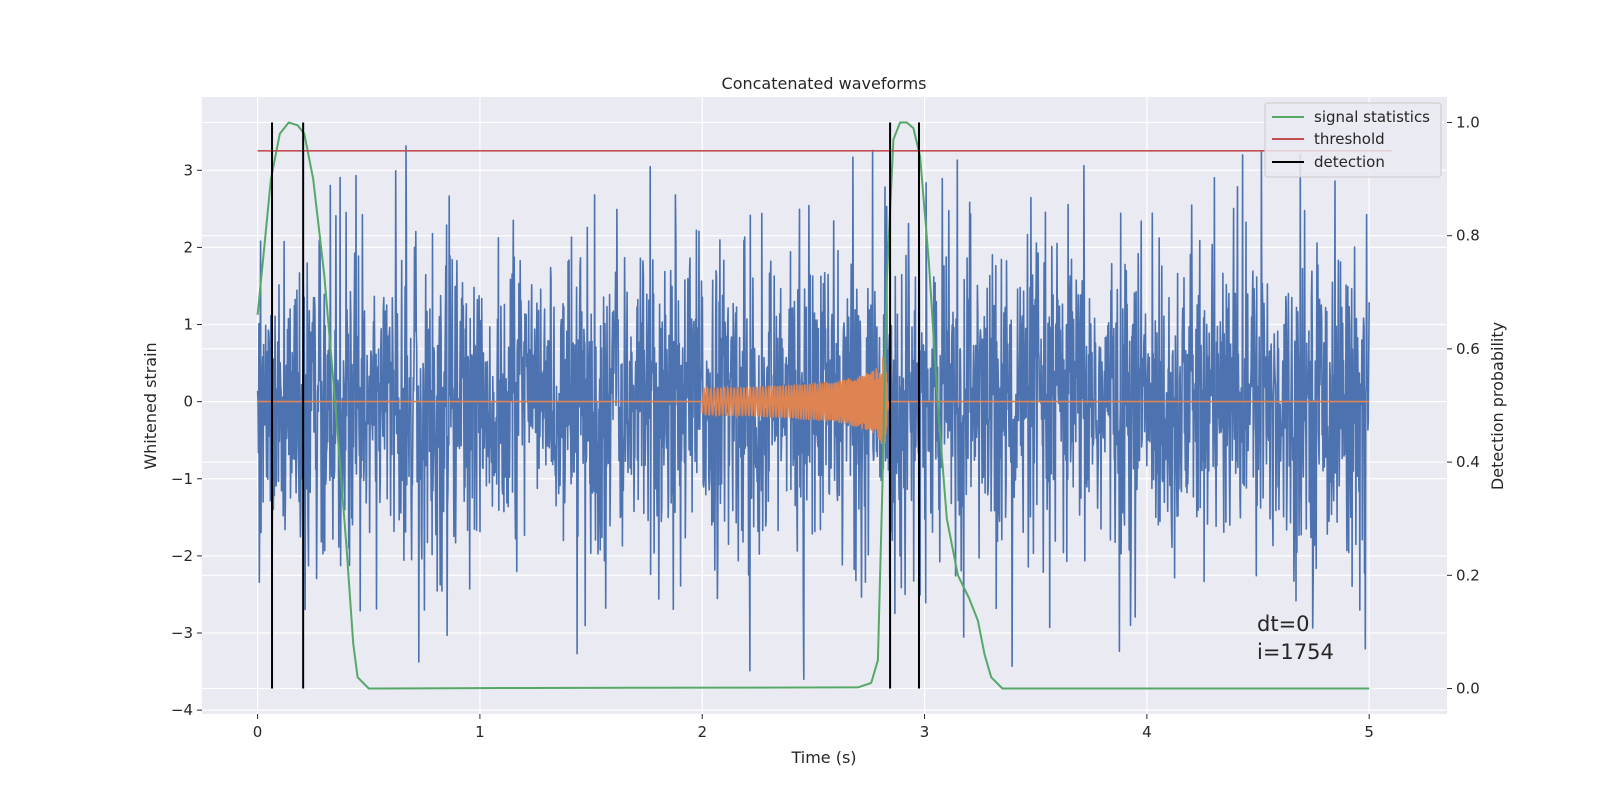  What do you see at coordinates (1295, 652) in the screenshot?
I see `annotation-i: i=1754` at bounding box center [1295, 652].